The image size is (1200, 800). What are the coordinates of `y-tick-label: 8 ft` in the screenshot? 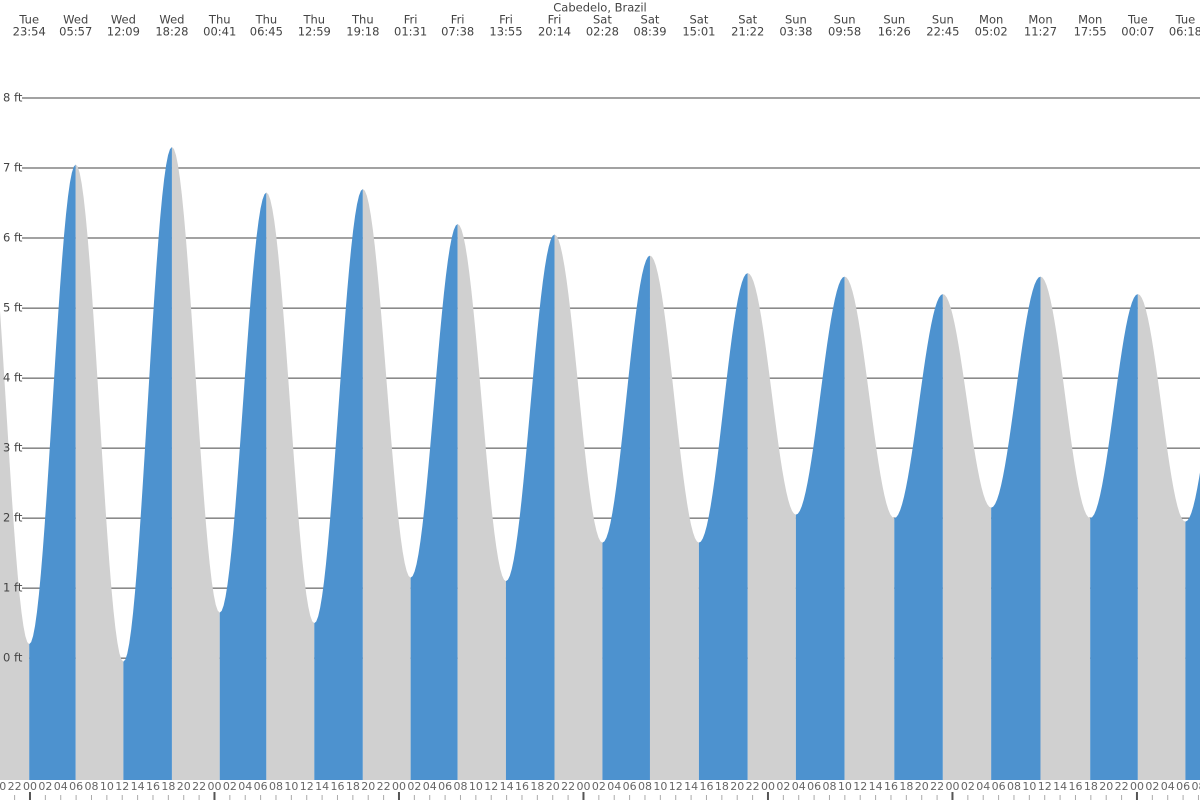 It's located at (13, 98).